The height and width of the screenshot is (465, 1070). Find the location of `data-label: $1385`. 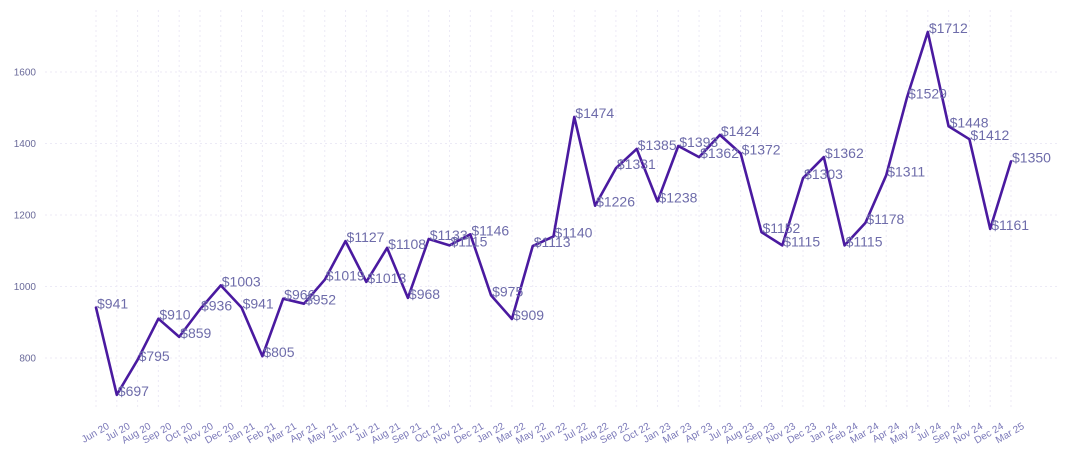

data-label: $1385 is located at coordinates (657, 145).